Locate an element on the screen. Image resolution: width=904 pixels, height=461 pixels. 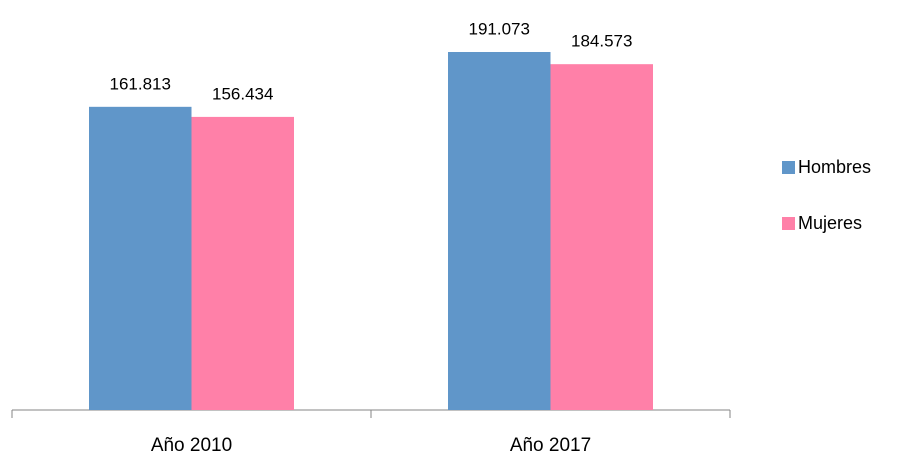
legend-label: Hombres is located at coordinates (834, 167).